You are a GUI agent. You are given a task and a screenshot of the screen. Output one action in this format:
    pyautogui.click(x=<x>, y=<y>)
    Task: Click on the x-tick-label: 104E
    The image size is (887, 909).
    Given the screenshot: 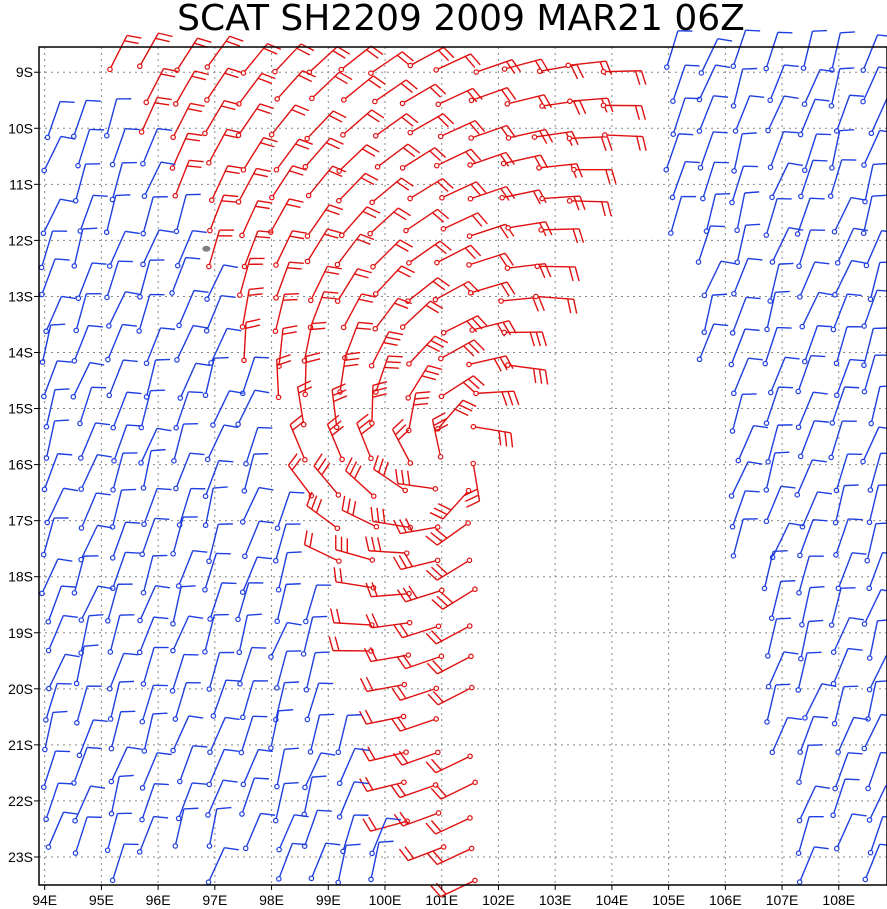 What is the action you would take?
    pyautogui.click(x=612, y=900)
    